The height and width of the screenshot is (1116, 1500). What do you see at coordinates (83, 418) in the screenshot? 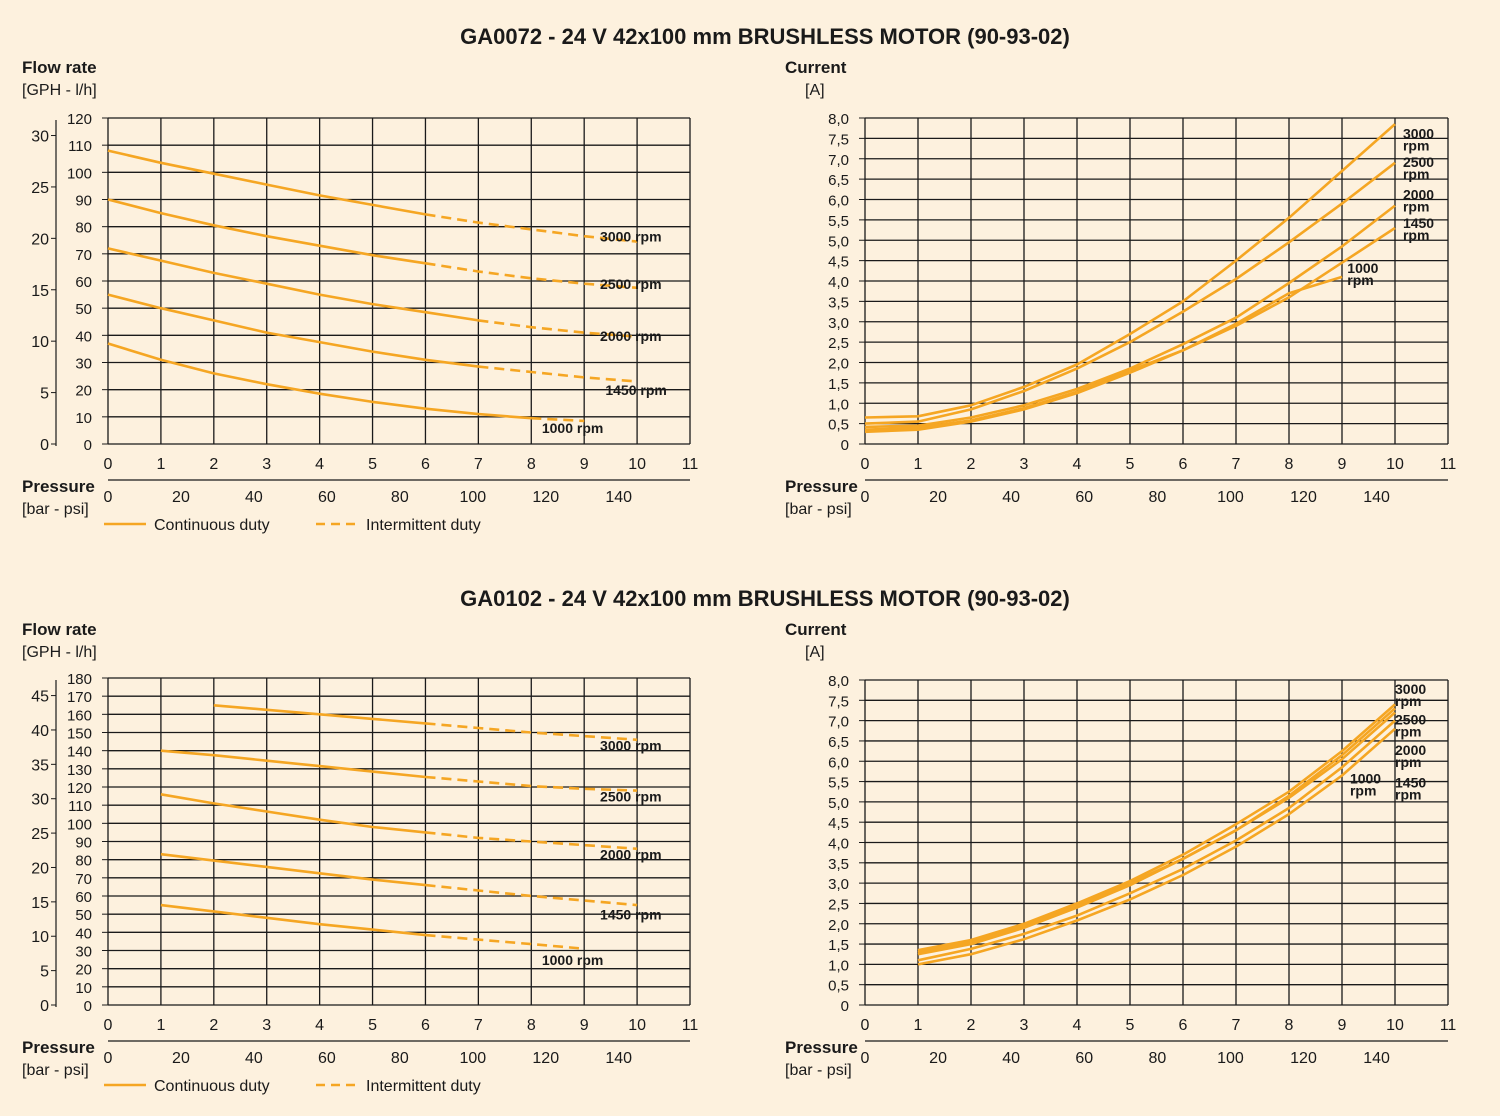
I see `y-tick-label: 10` at bounding box center [83, 418].